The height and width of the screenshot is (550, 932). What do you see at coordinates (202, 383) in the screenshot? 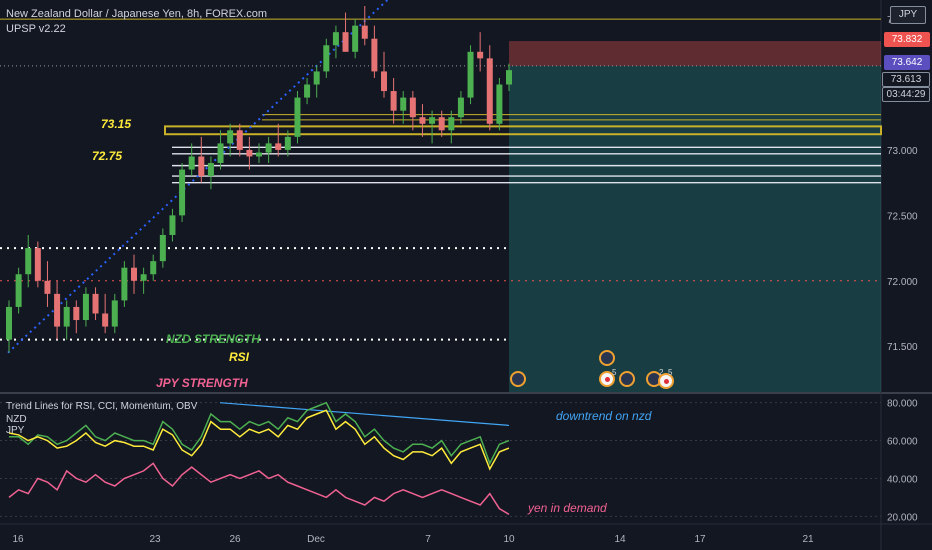
I see `jpy-strength-label: JPY STRENGTH` at bounding box center [202, 383].